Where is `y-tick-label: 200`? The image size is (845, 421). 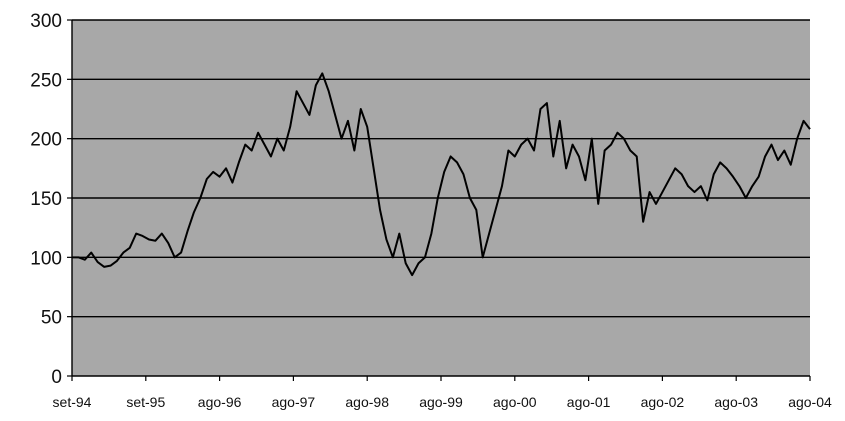
y-tick-label: 200 is located at coordinates (46, 140).